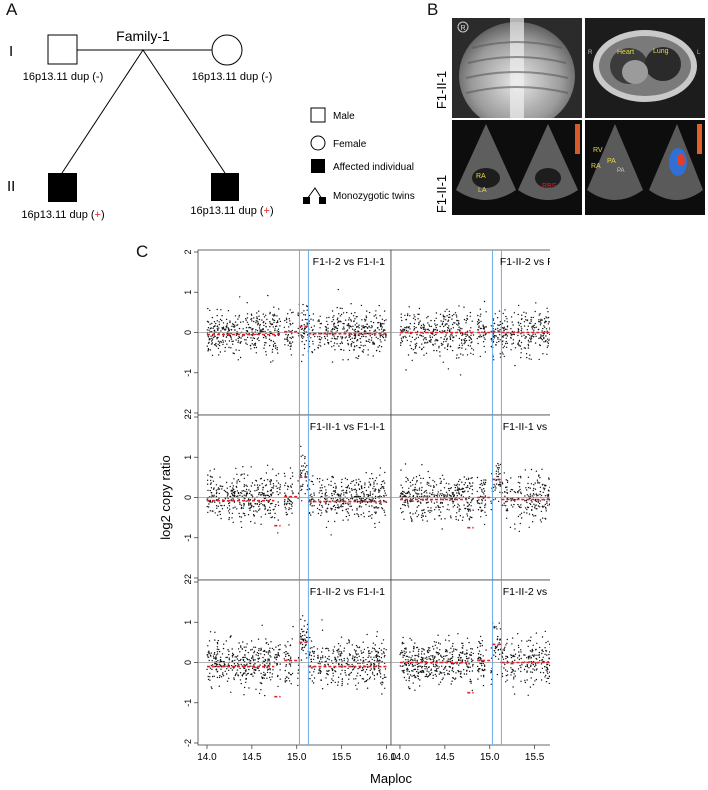 The image size is (708, 790). Describe the element at coordinates (621, 171) in the screenshot. I see `echo2-label-pa2: PA` at that location.